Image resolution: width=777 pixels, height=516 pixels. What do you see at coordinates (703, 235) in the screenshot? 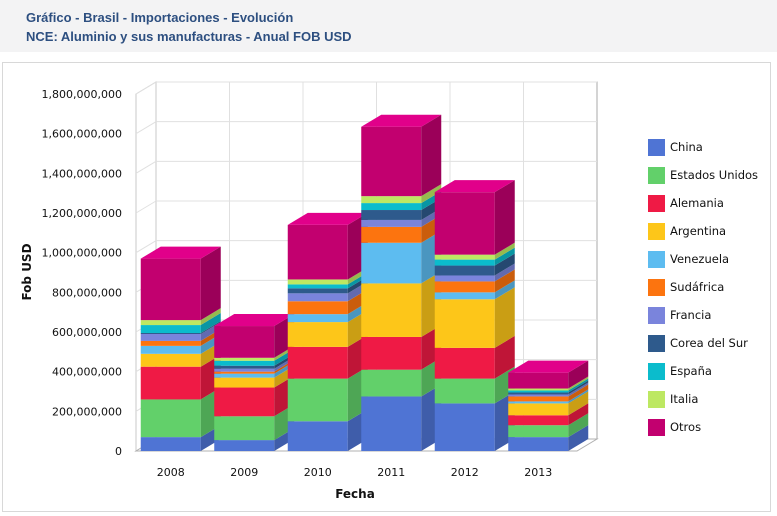
I see `legend-item: Argentina` at bounding box center [703, 235].